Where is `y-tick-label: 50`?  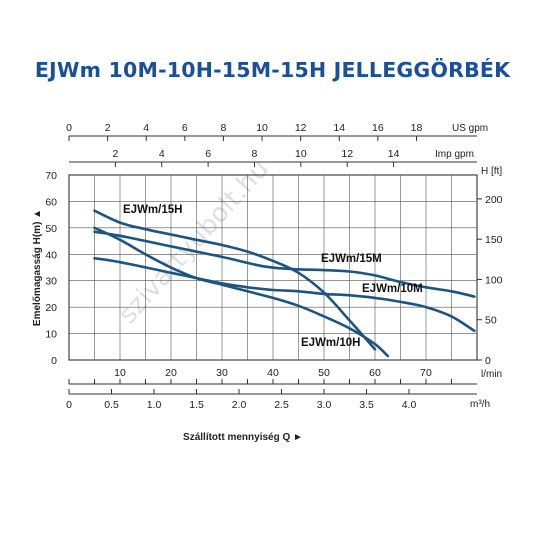
y-tick-label: 50 is located at coordinates (51, 229).